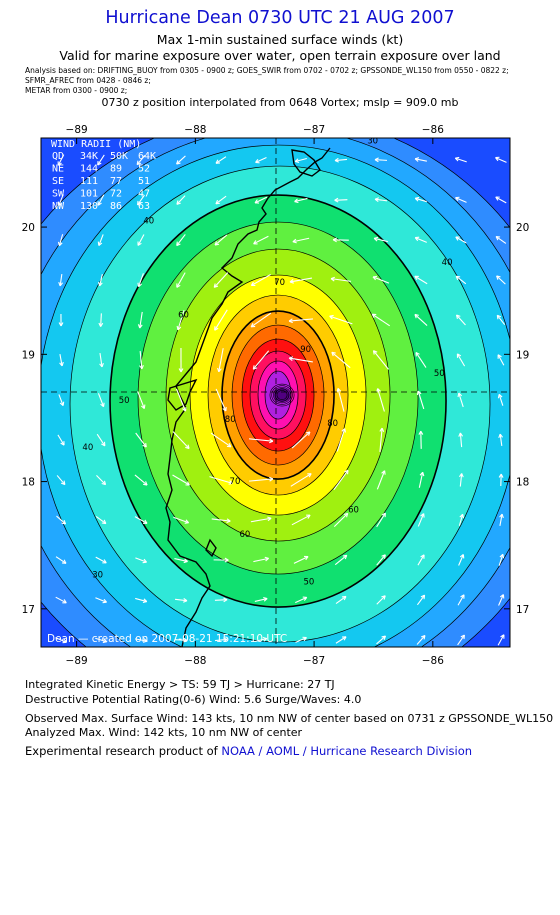 This screenshot has height=915, width=560. What do you see at coordinates (522, 610) in the screenshot?
I see `lat-label-right: 17` at bounding box center [522, 610].